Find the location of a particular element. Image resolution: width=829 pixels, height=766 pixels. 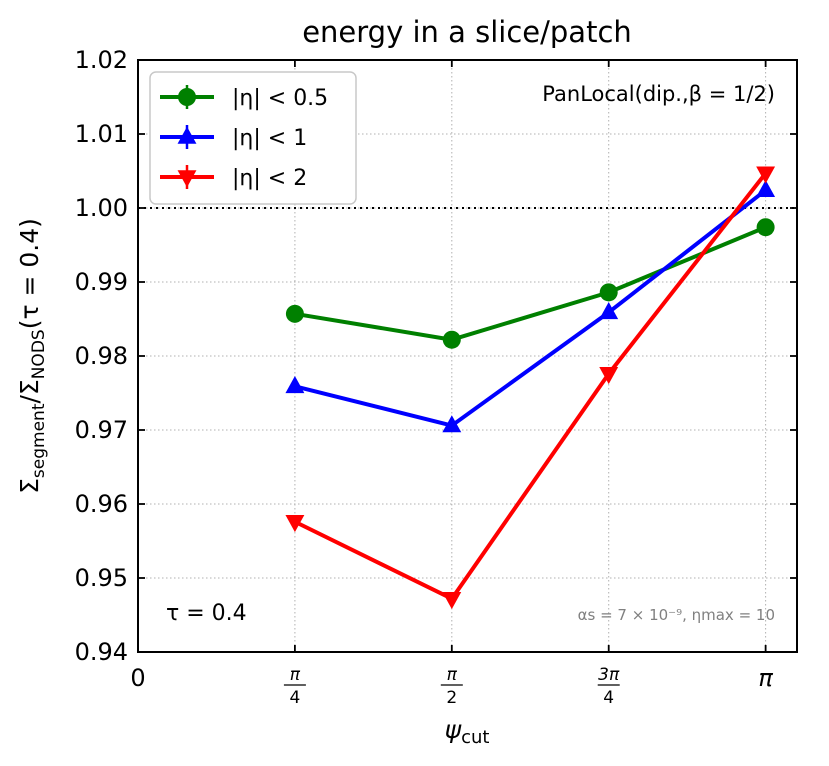

x-axis-label-main: ψ is located at coordinates (453, 729).